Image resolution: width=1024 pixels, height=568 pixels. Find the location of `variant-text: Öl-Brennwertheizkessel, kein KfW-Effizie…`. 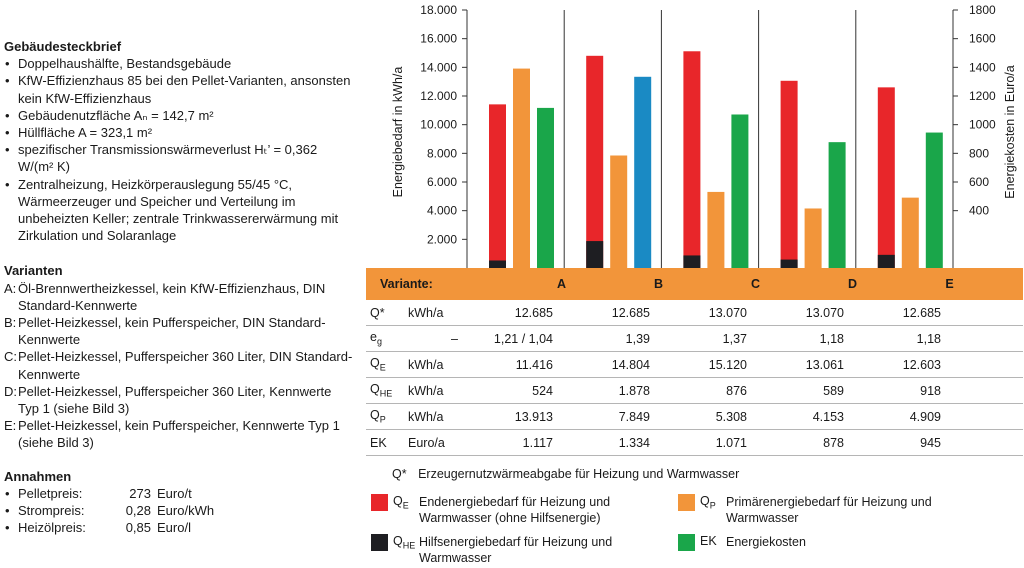

variant-text: Öl-Brennwertheizkessel, kein KfW-Effizie… is located at coordinates (172, 296).